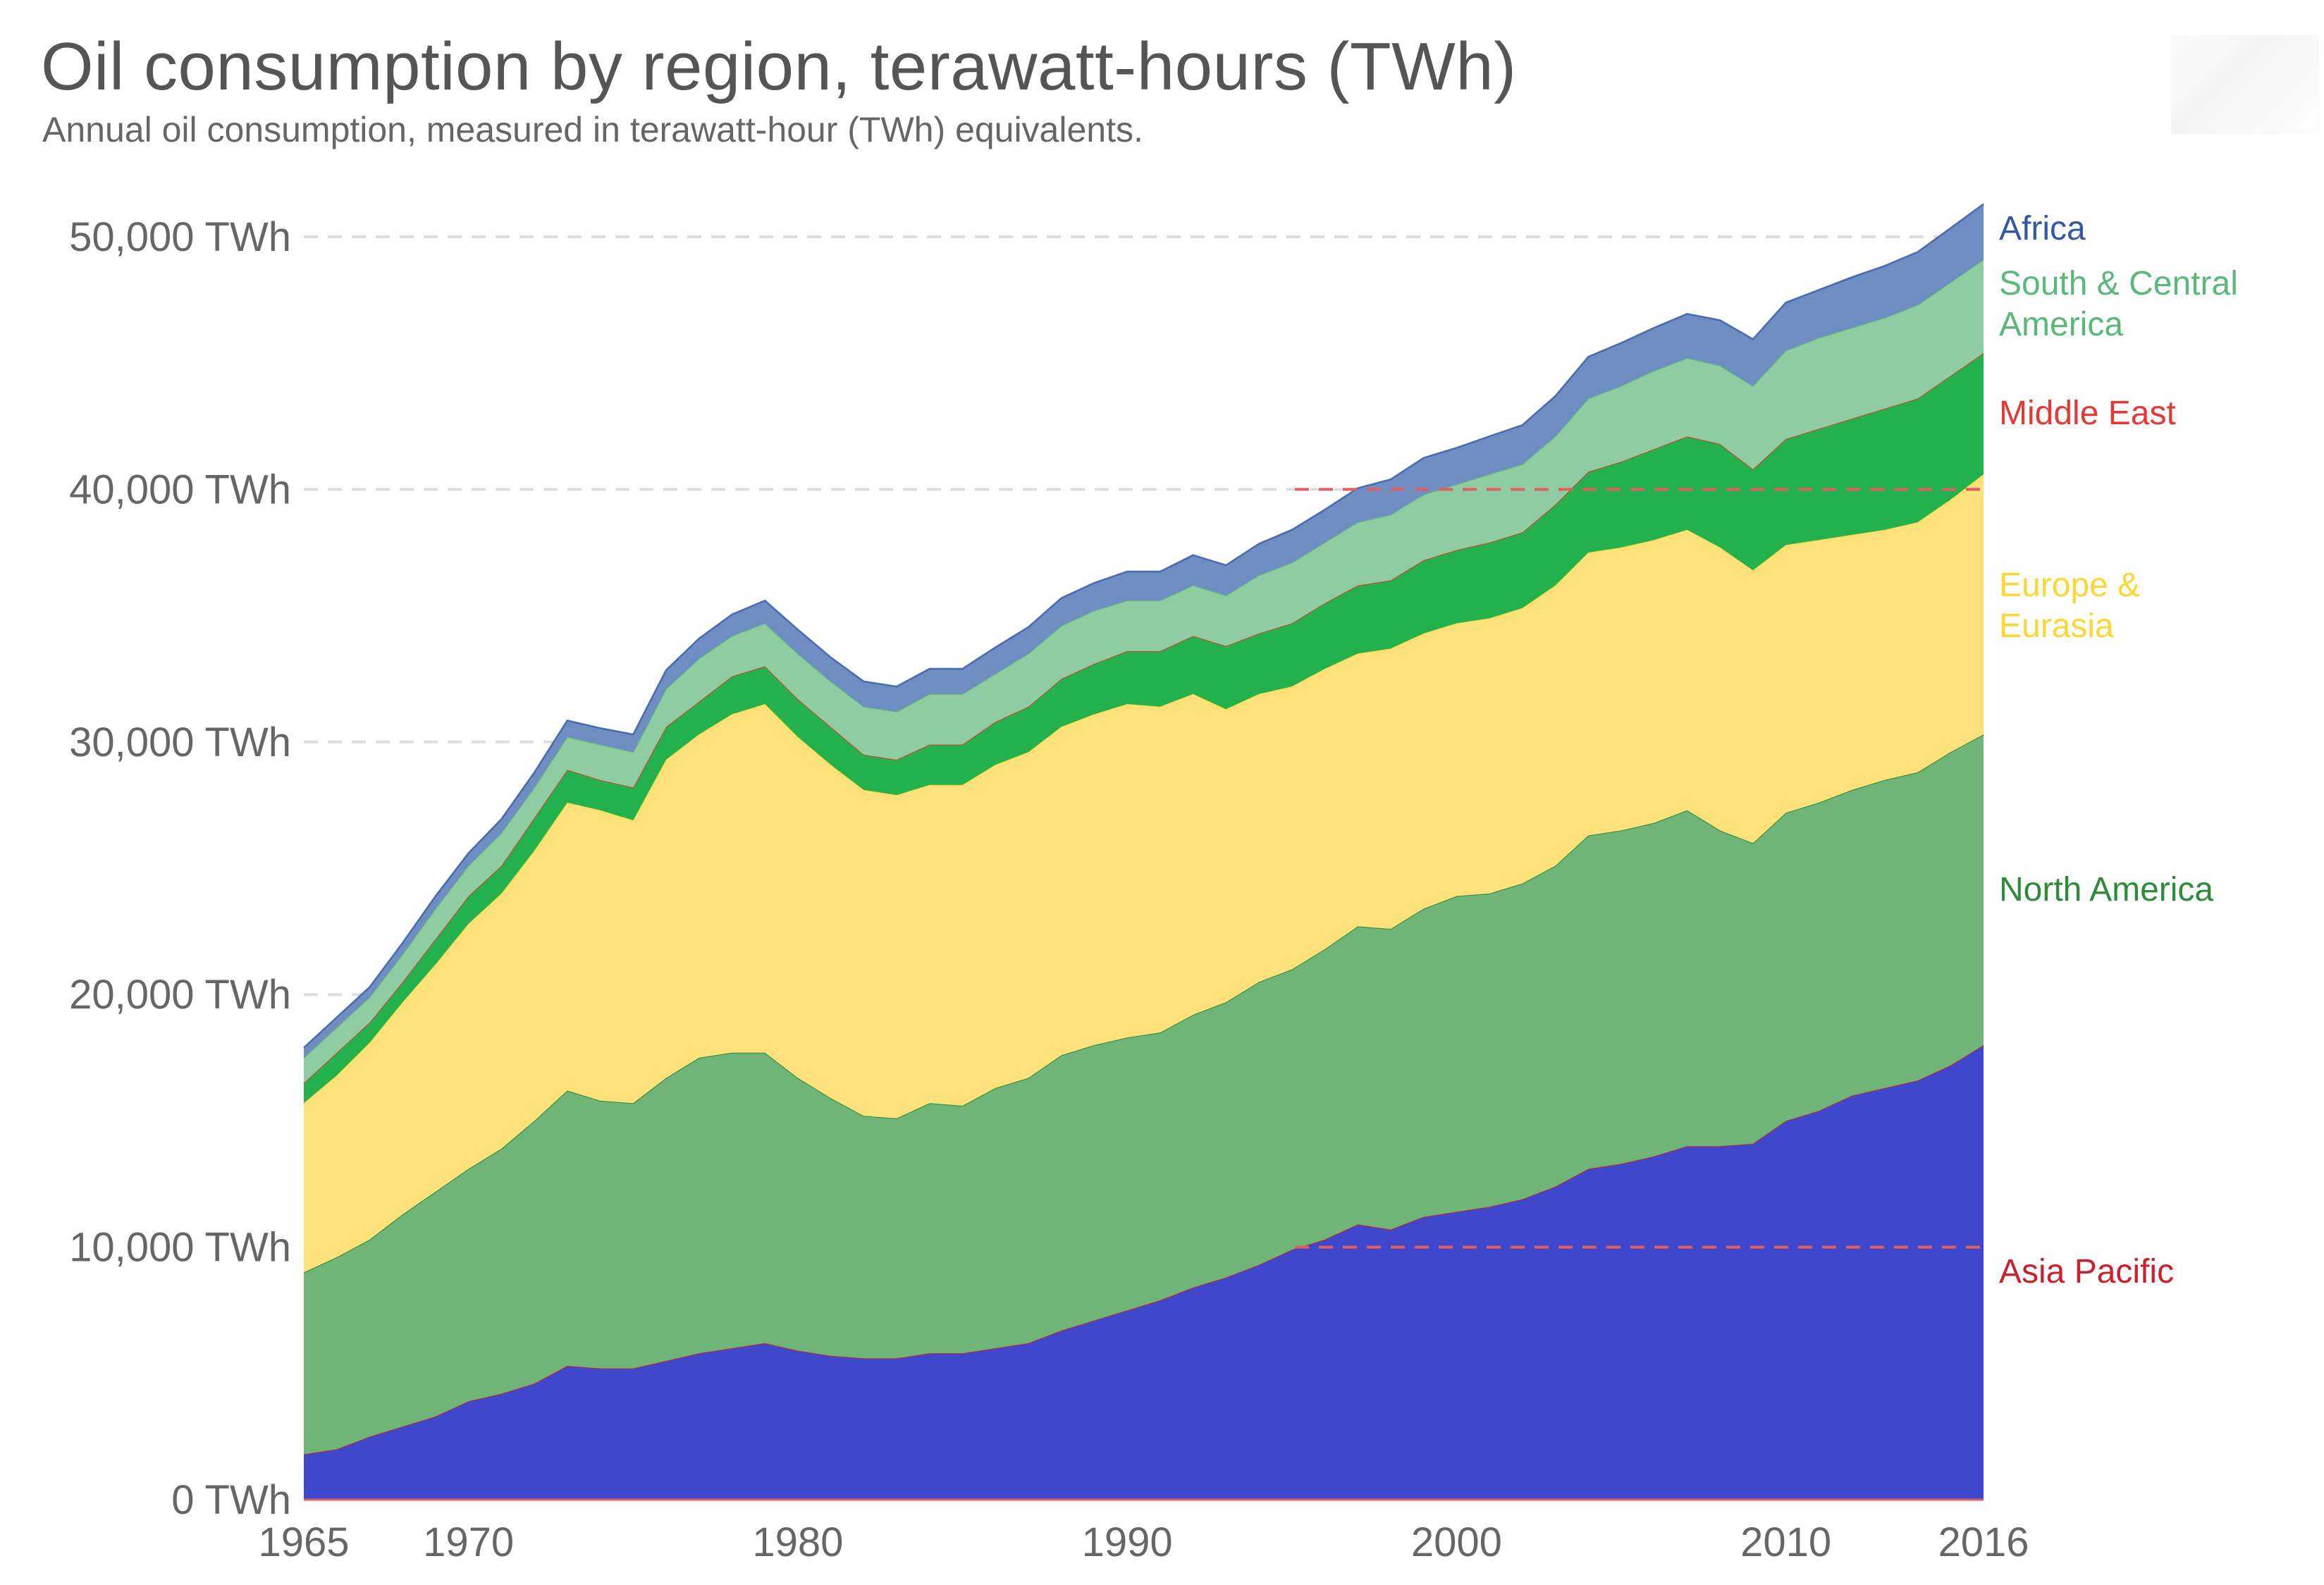 This screenshot has height=1585, width=2324. I want to click on x-axis-ticks: 1965 1970 1980 1990 2000 2010 2016, so click(1143, 1542).